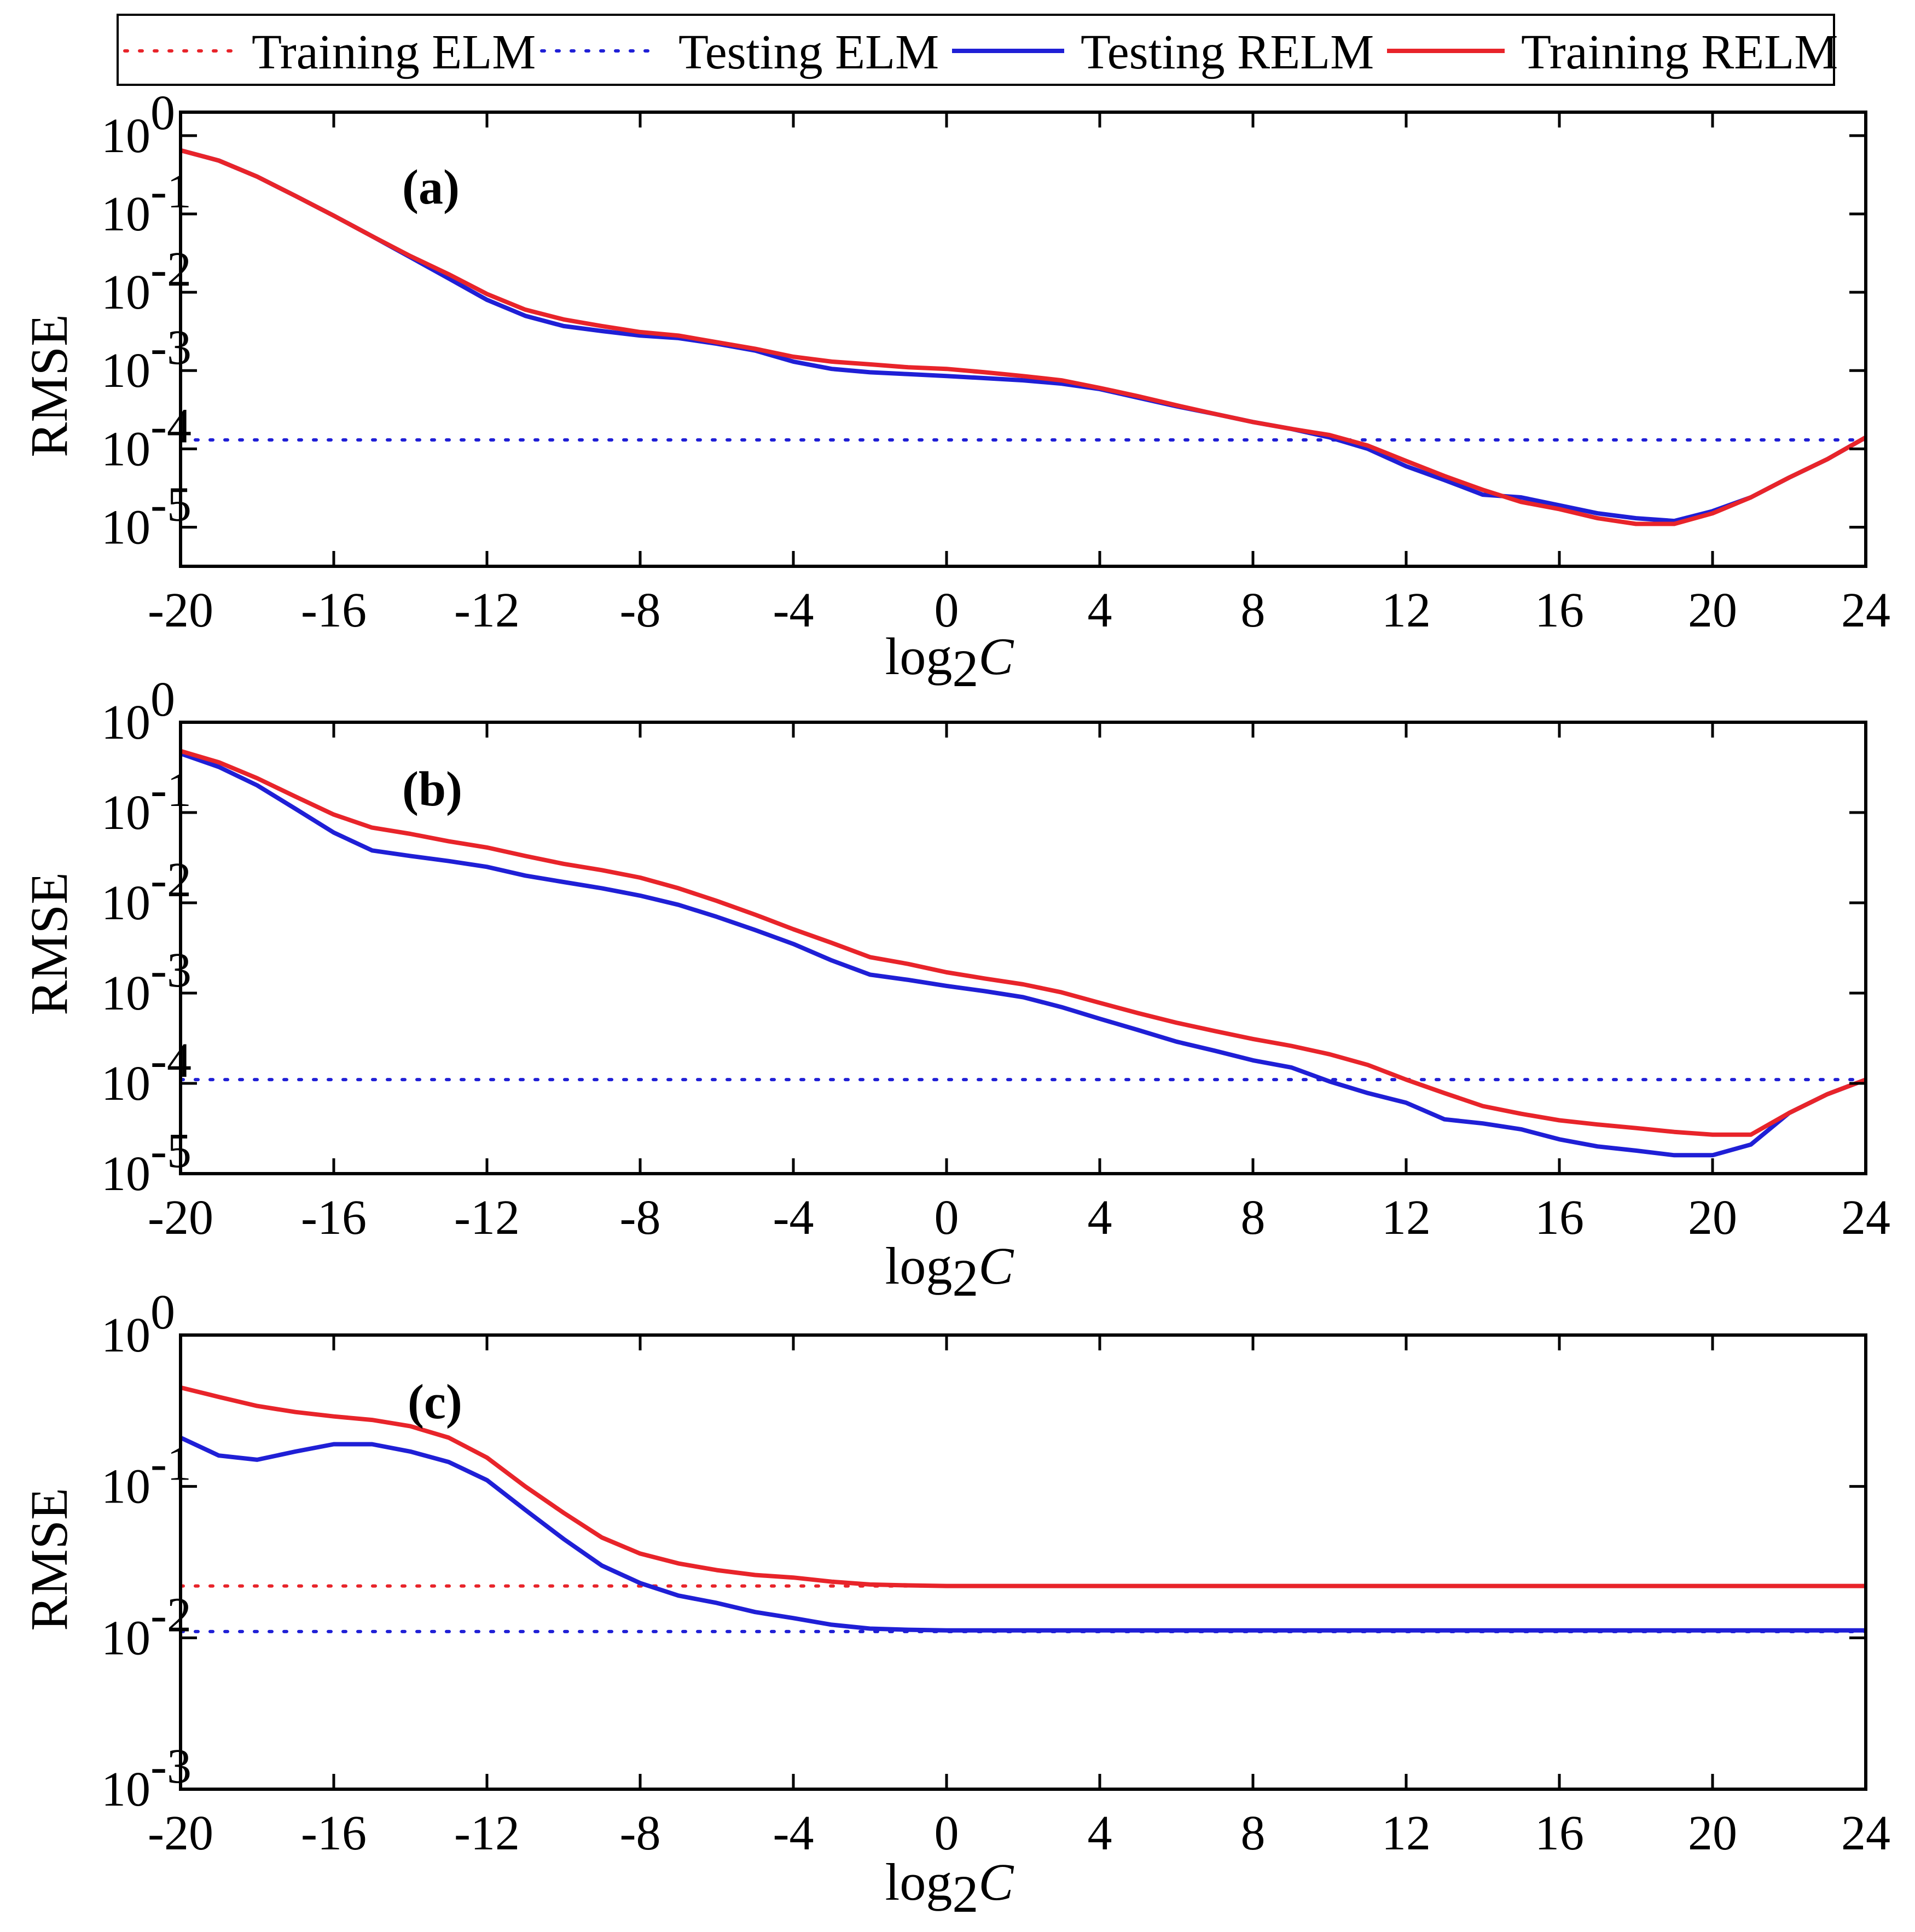 The width and height of the screenshot is (1915, 1932). Describe the element at coordinates (808, 52) in the screenshot. I see `legend-label-testing-elm: Testing ELM` at that location.